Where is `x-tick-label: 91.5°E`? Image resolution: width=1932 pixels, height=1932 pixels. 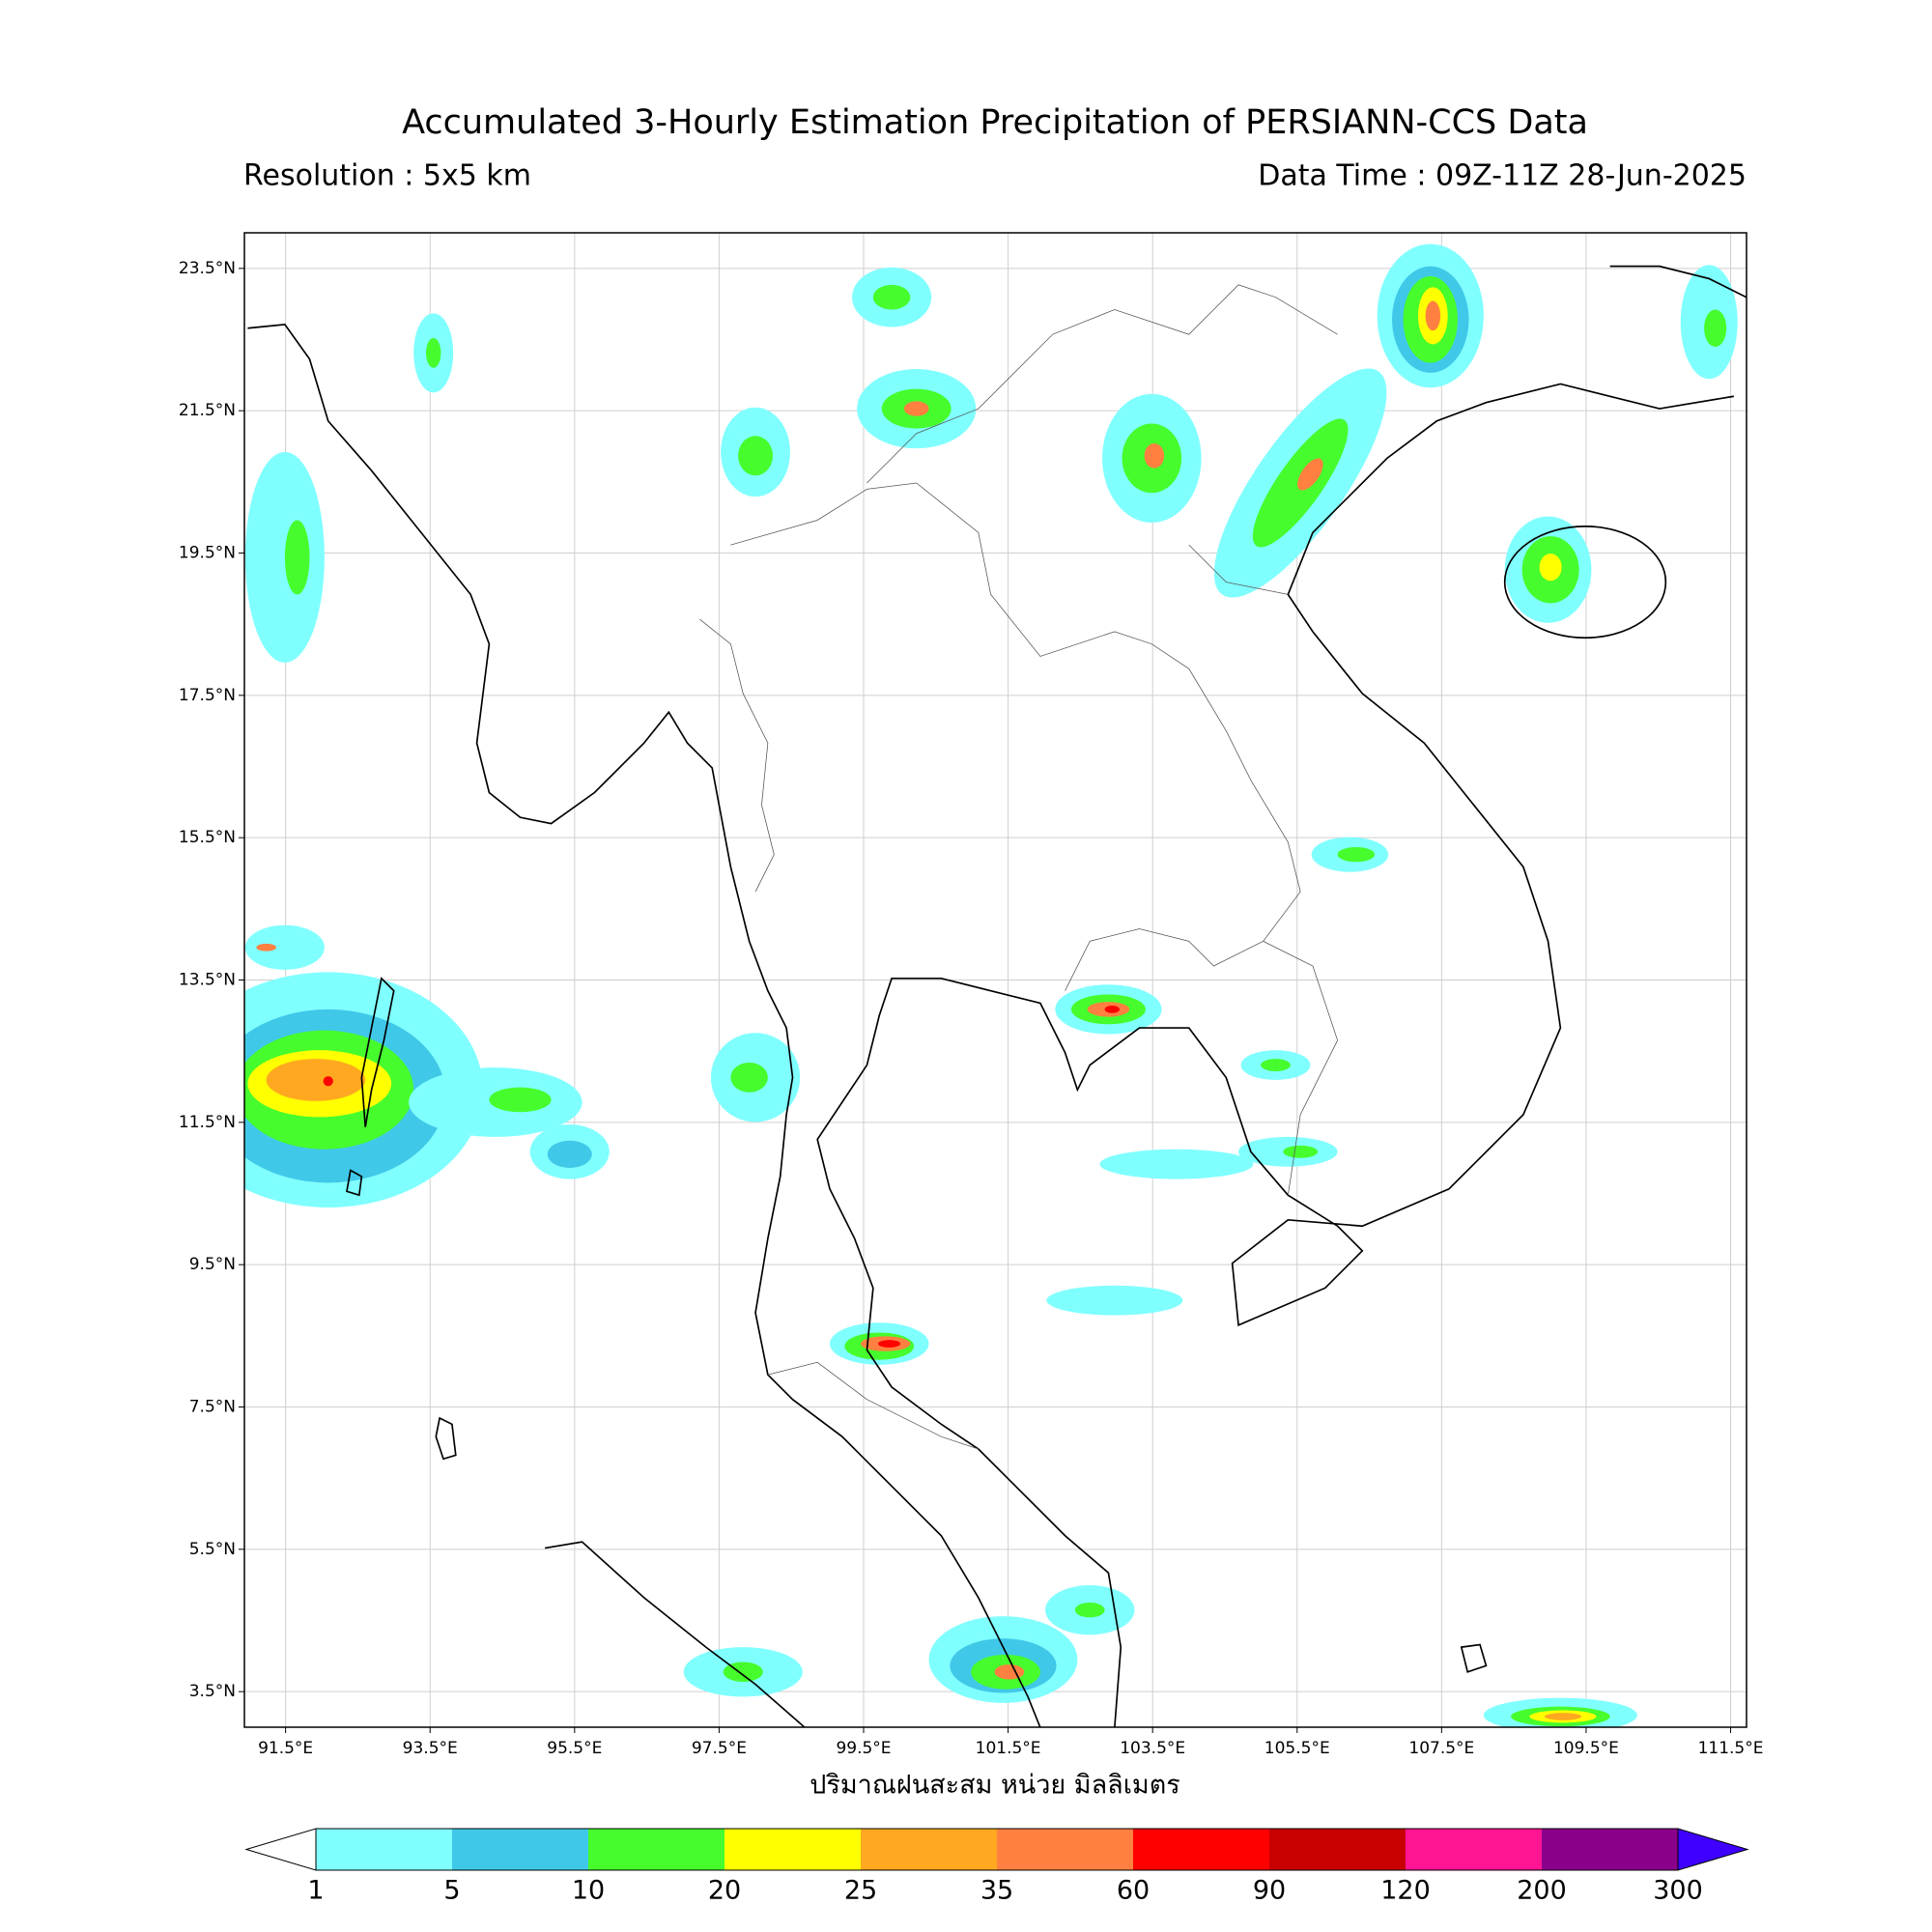 x-tick-label: 91.5°E is located at coordinates (285, 1748).